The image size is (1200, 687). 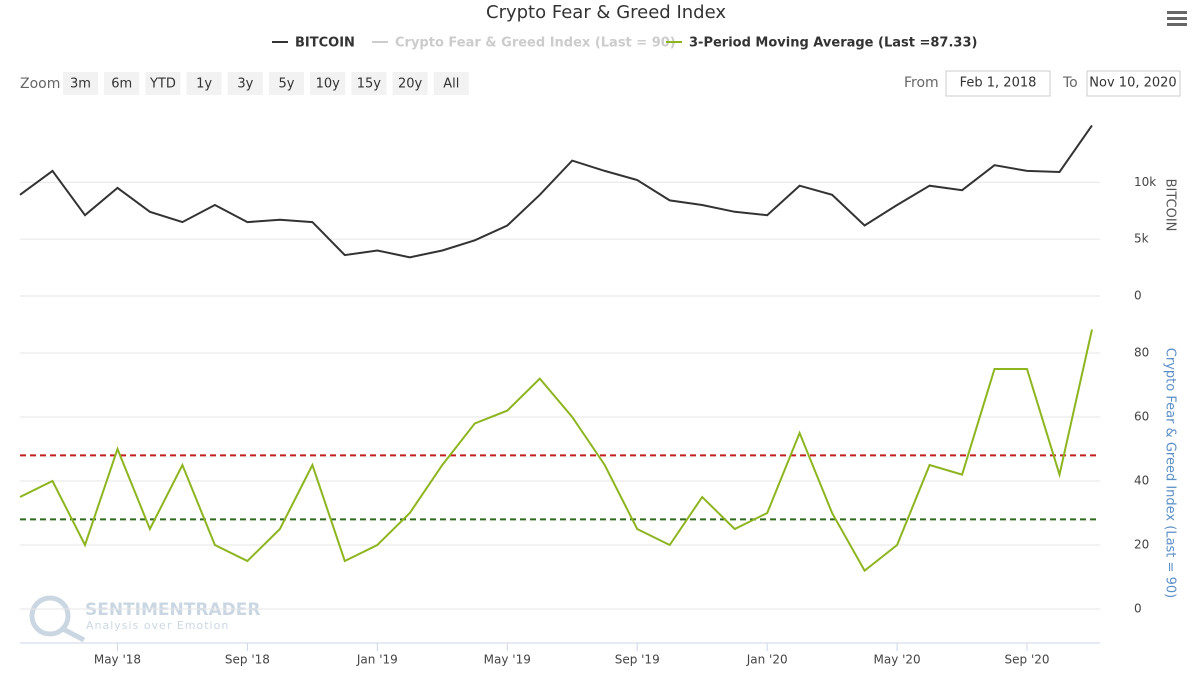 I want to click on y-tick-label: 5k, so click(x=1141, y=239).